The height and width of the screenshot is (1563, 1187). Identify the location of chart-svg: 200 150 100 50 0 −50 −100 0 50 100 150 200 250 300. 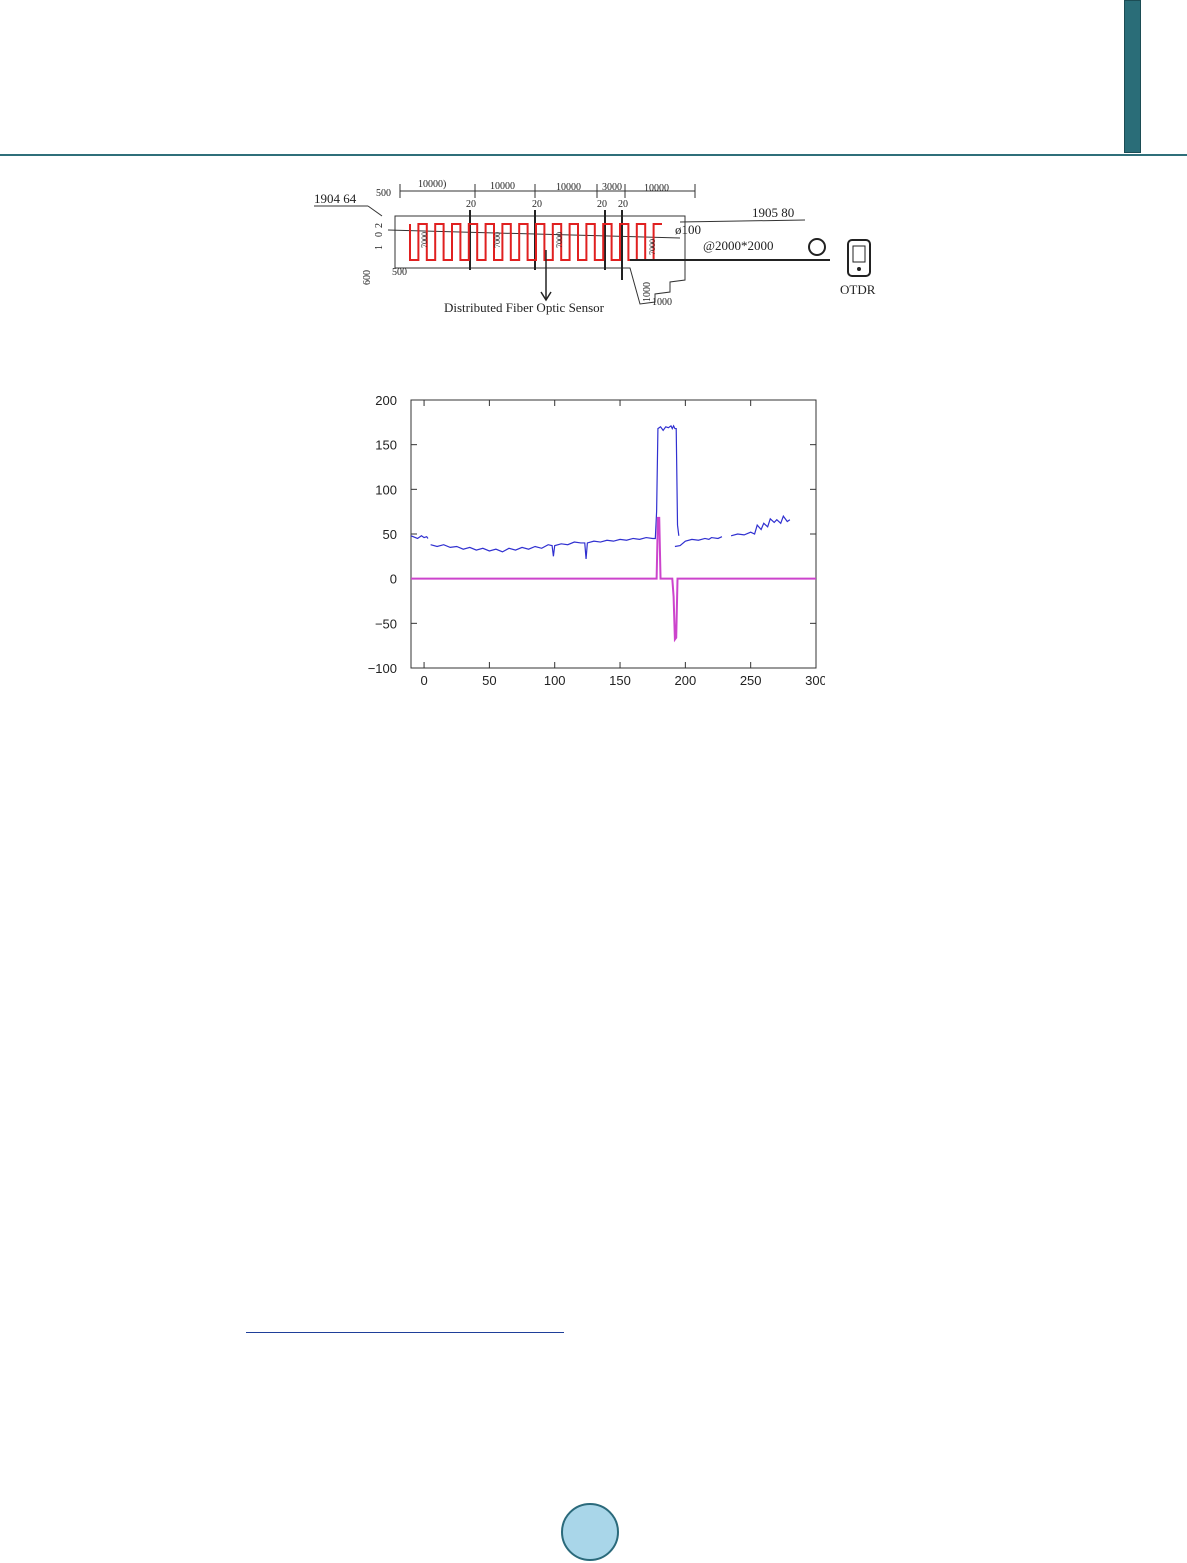
(597, 540).